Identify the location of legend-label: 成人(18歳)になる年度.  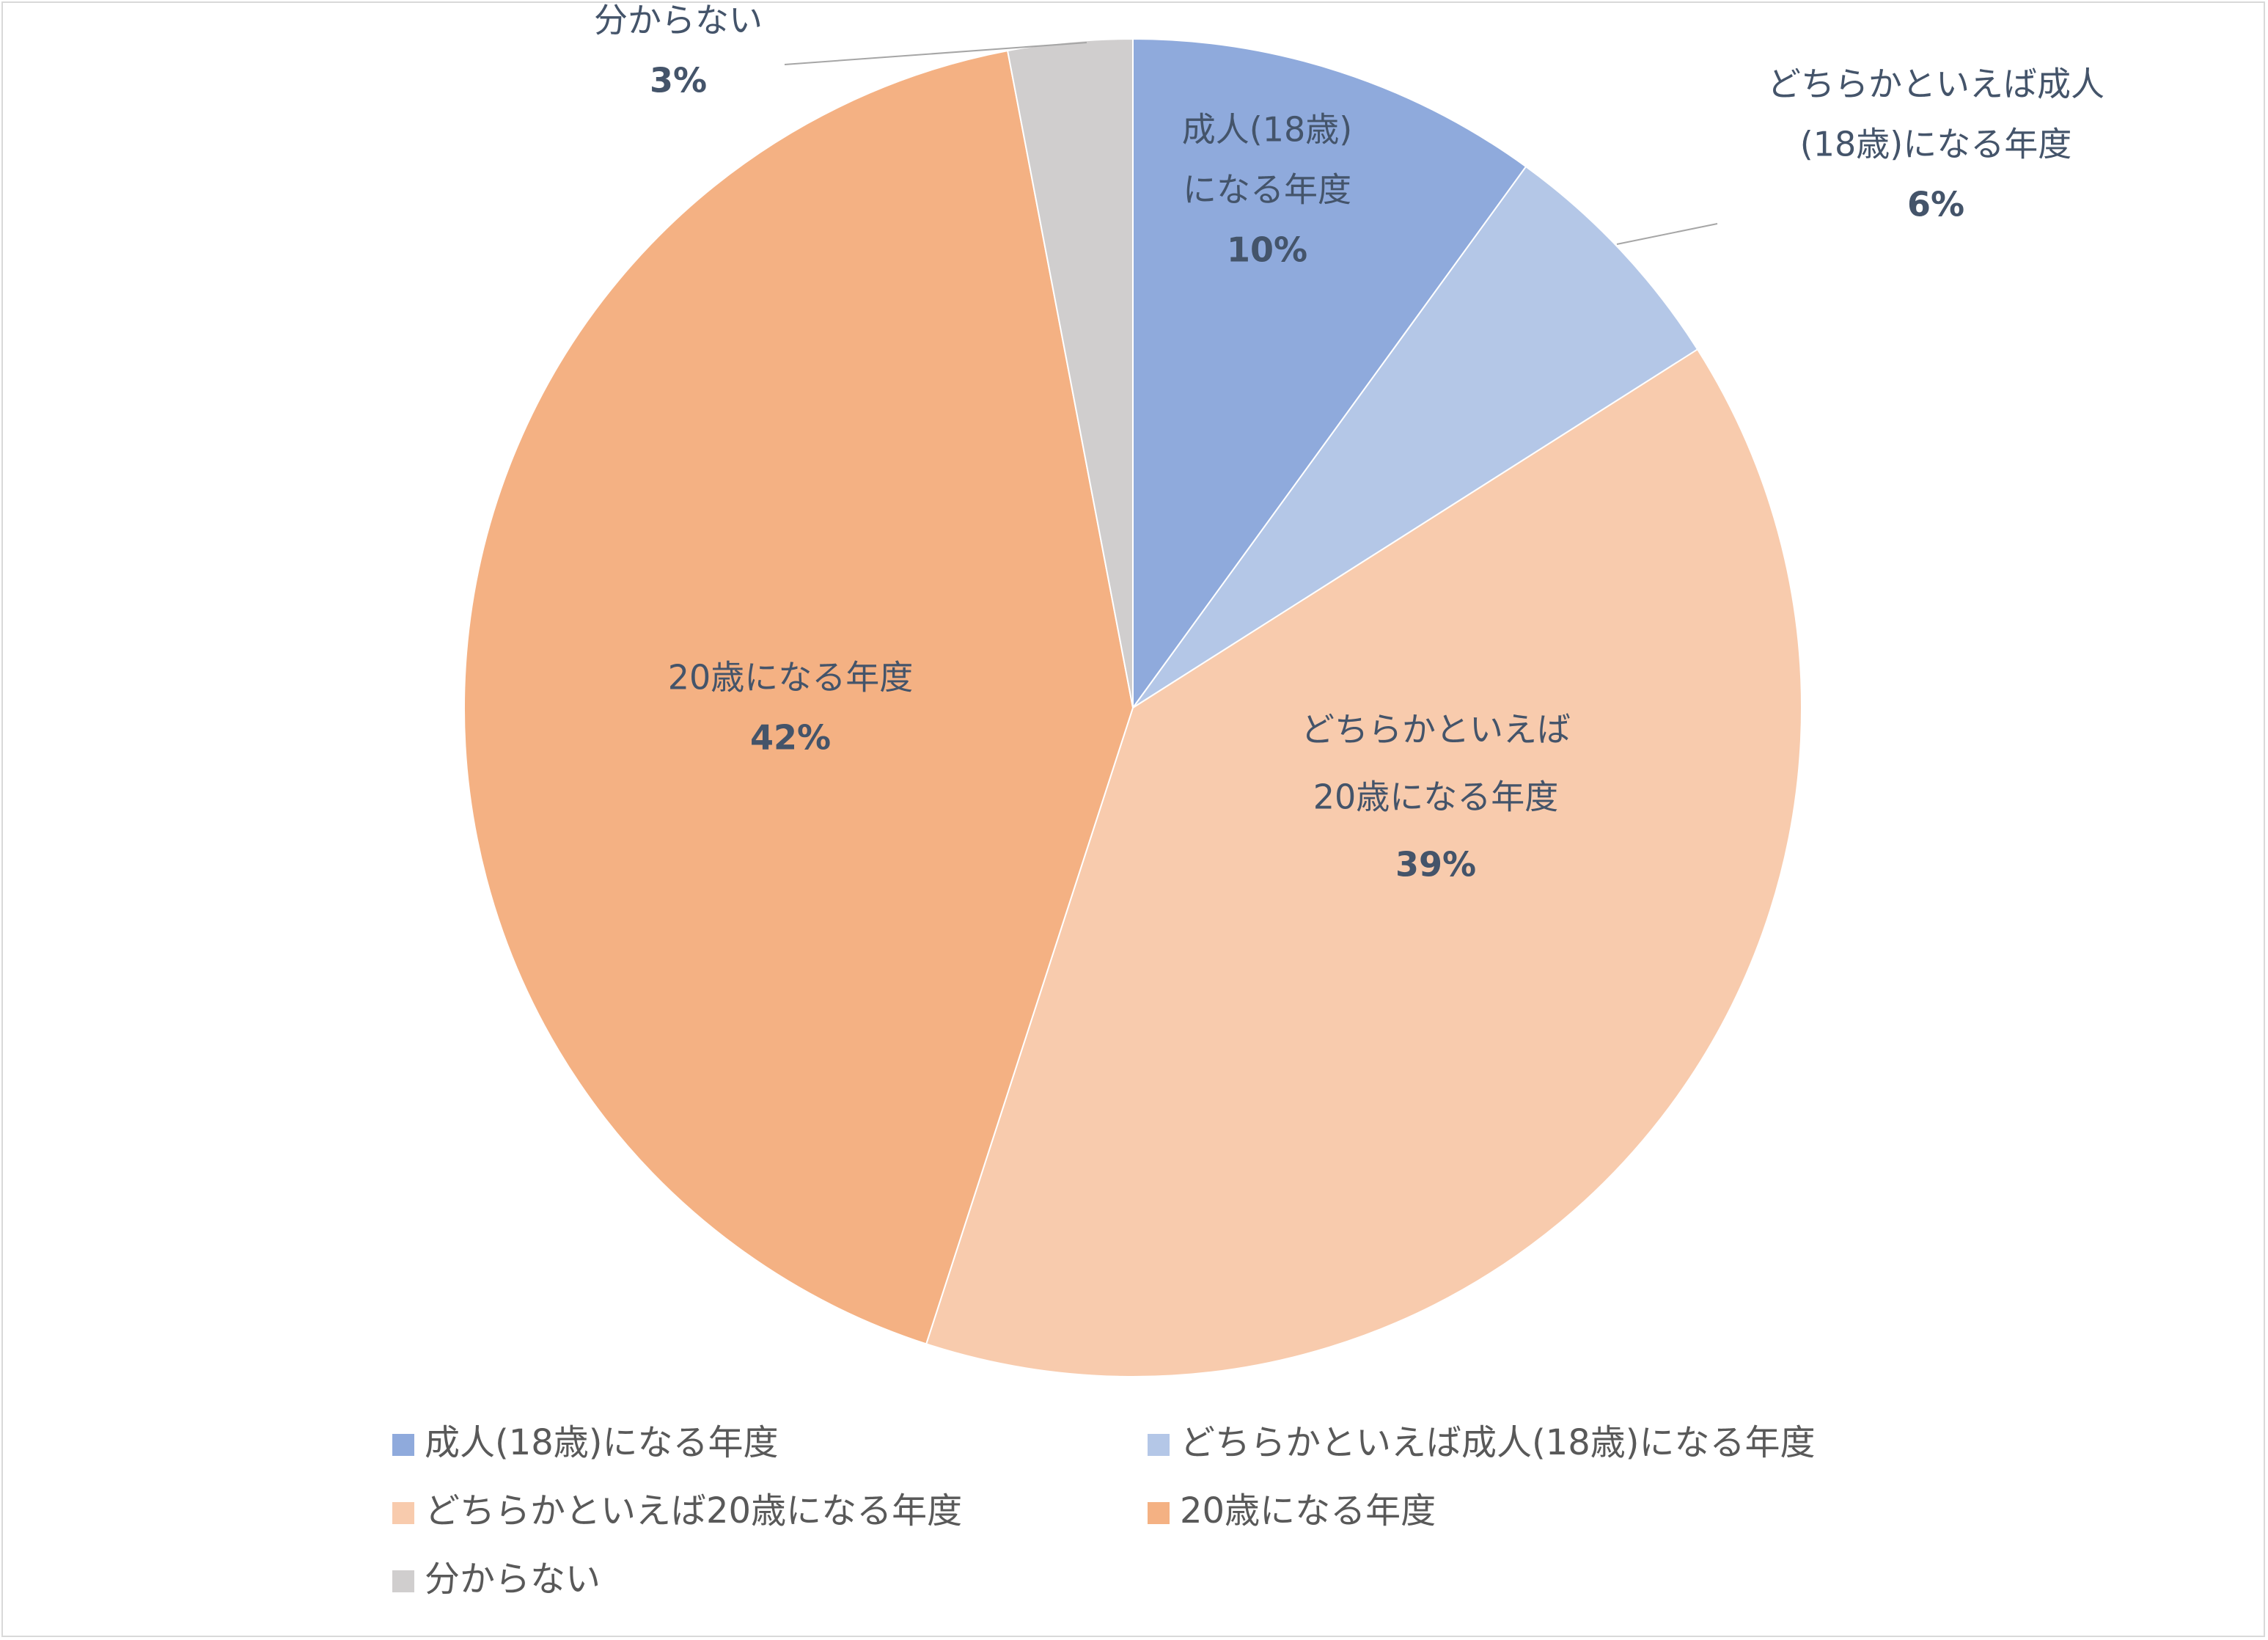
(602, 1443).